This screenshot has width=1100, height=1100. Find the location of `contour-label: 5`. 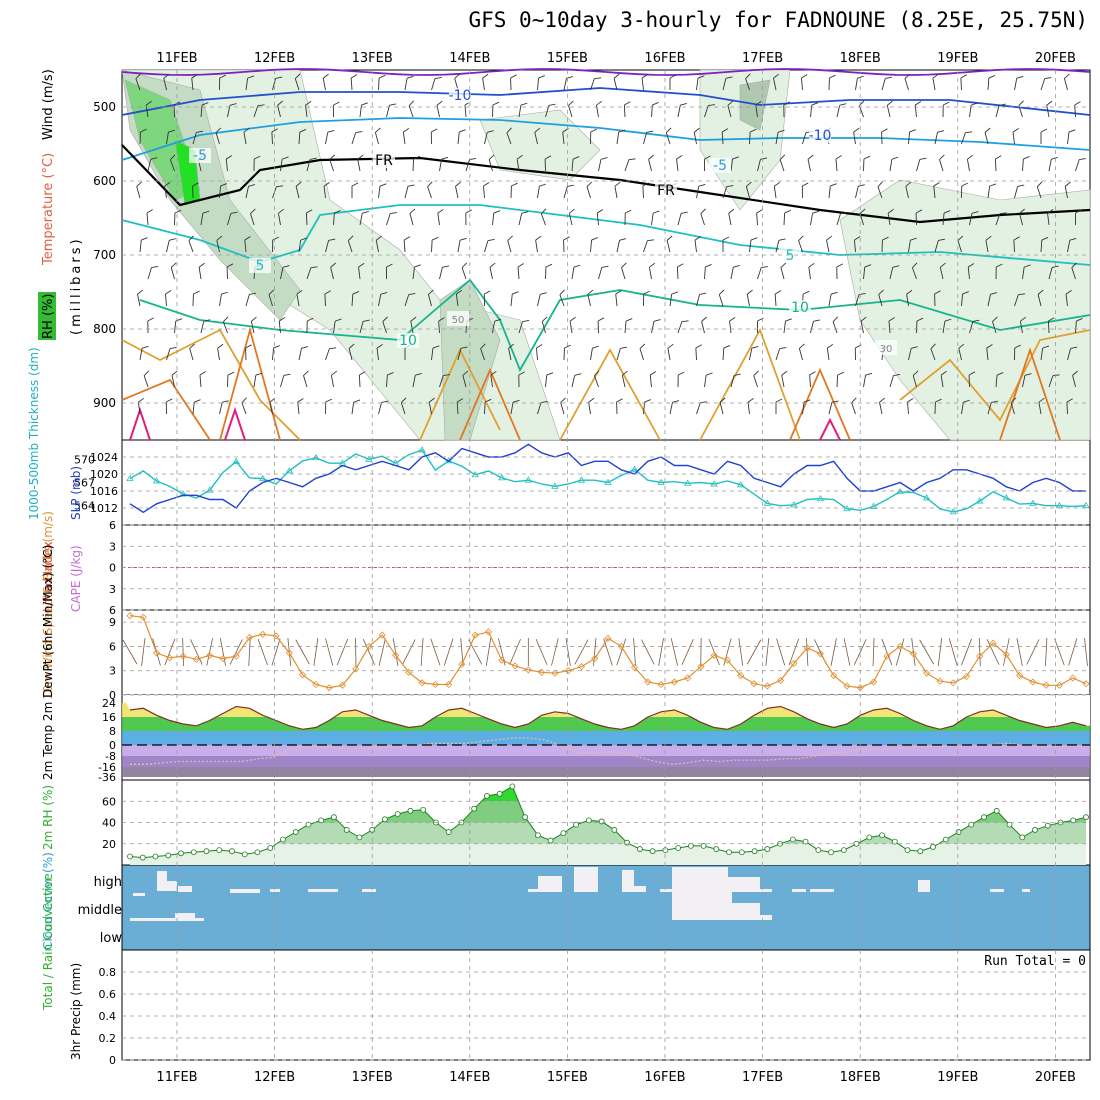

contour-label: 5 is located at coordinates (790, 256).